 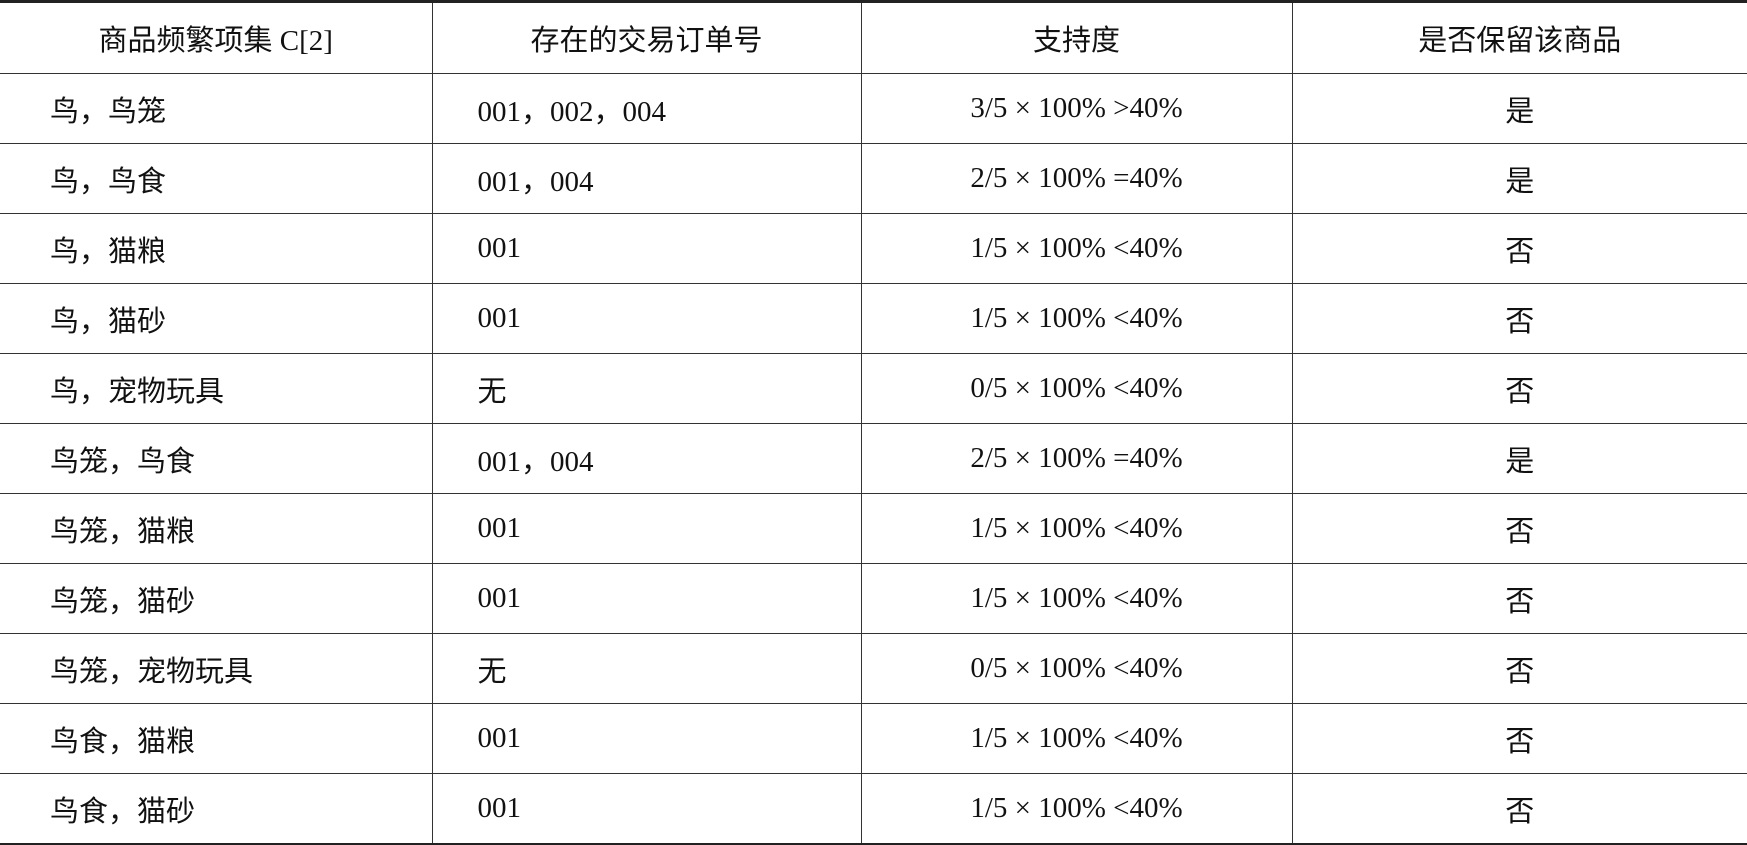 I want to click on table-row: 鸟笼，鸟食 001，004 2/5 × 100% =40% 是, so click(x=873, y=458).